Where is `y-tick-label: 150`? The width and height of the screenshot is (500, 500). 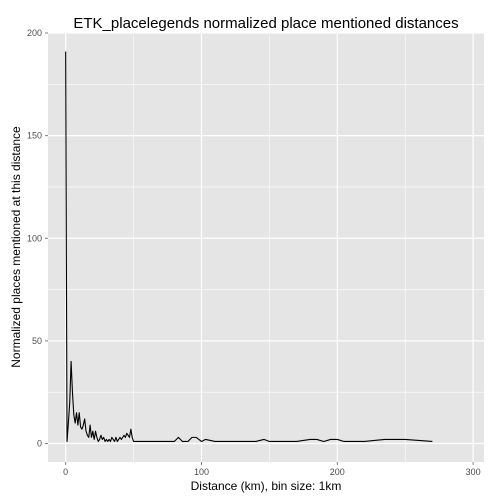
y-tick-label: 150 is located at coordinates (34, 136).